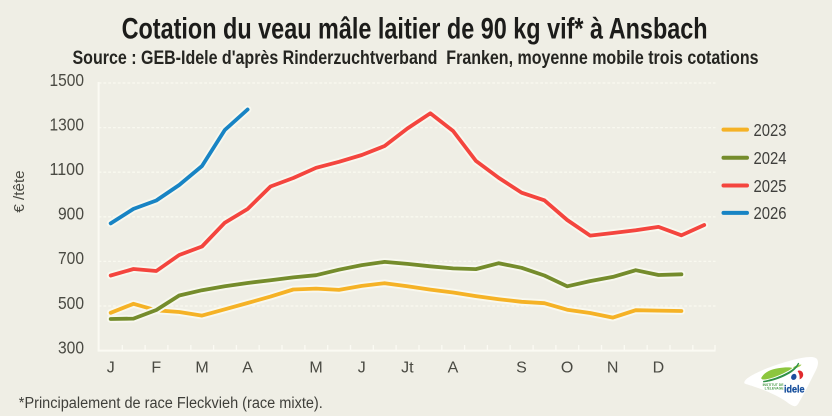  Describe the element at coordinates (71, 303) in the screenshot. I see `svg-text: 500` at that location.